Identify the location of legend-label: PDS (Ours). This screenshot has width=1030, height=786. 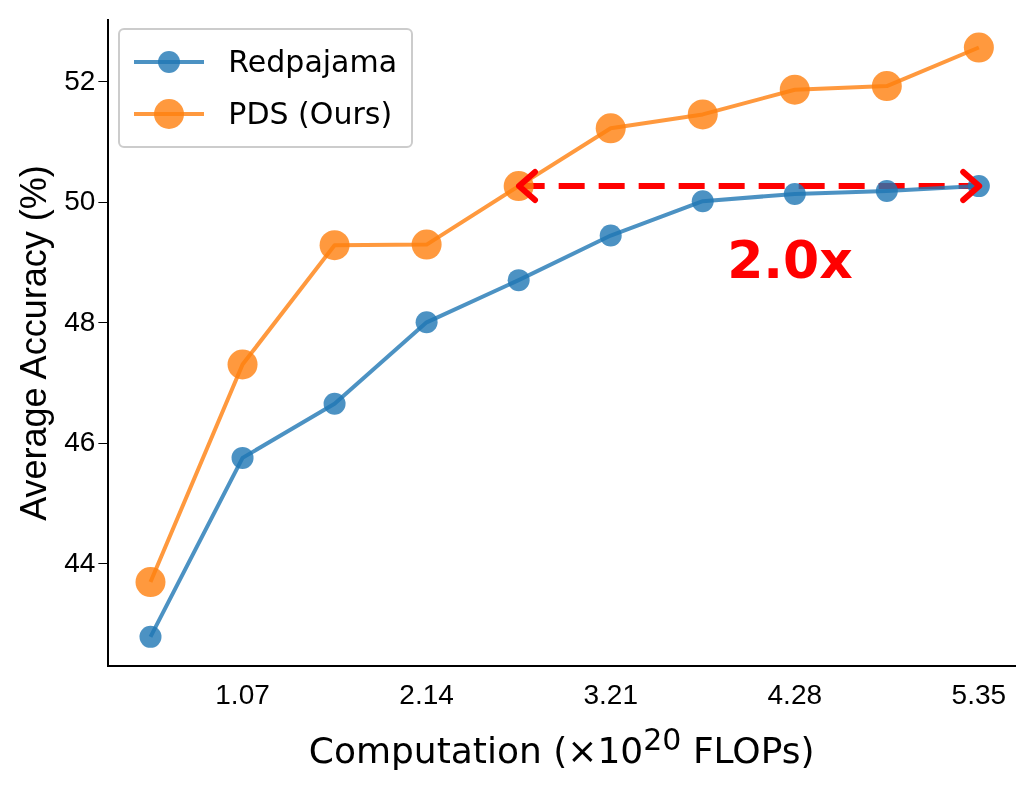
(310, 114).